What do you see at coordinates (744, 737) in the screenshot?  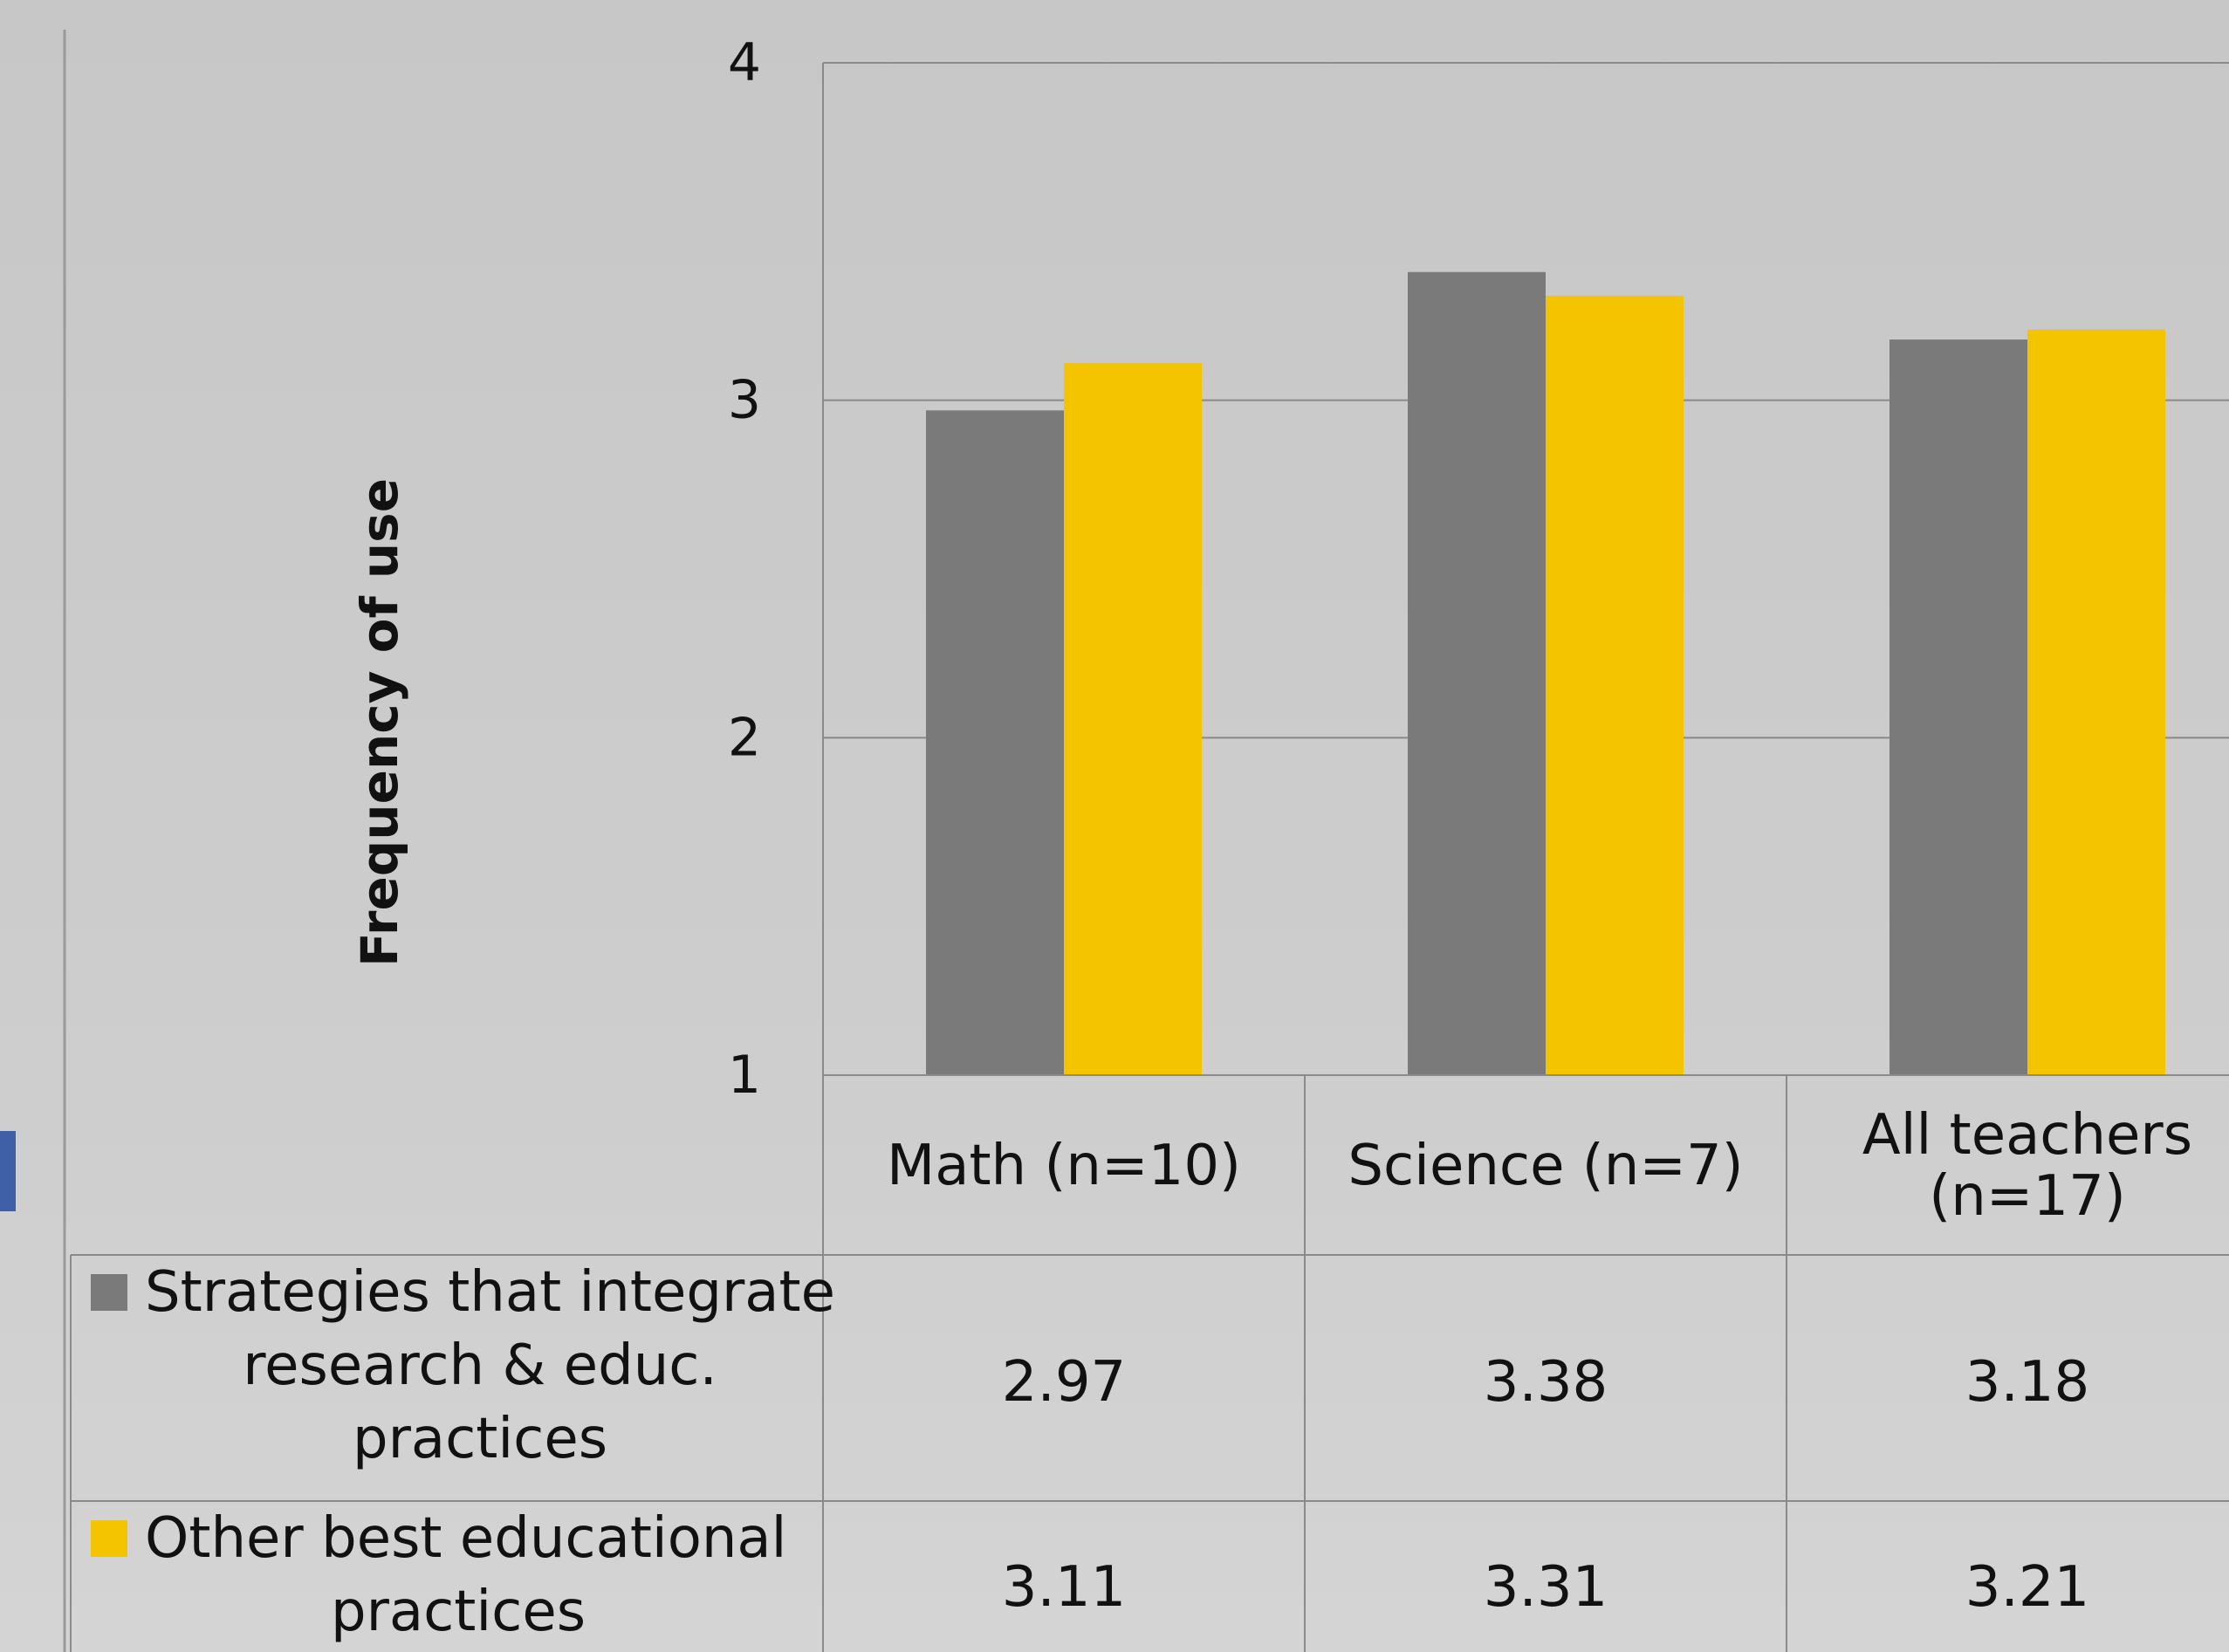 I see `y-tick-label: 2` at bounding box center [744, 737].